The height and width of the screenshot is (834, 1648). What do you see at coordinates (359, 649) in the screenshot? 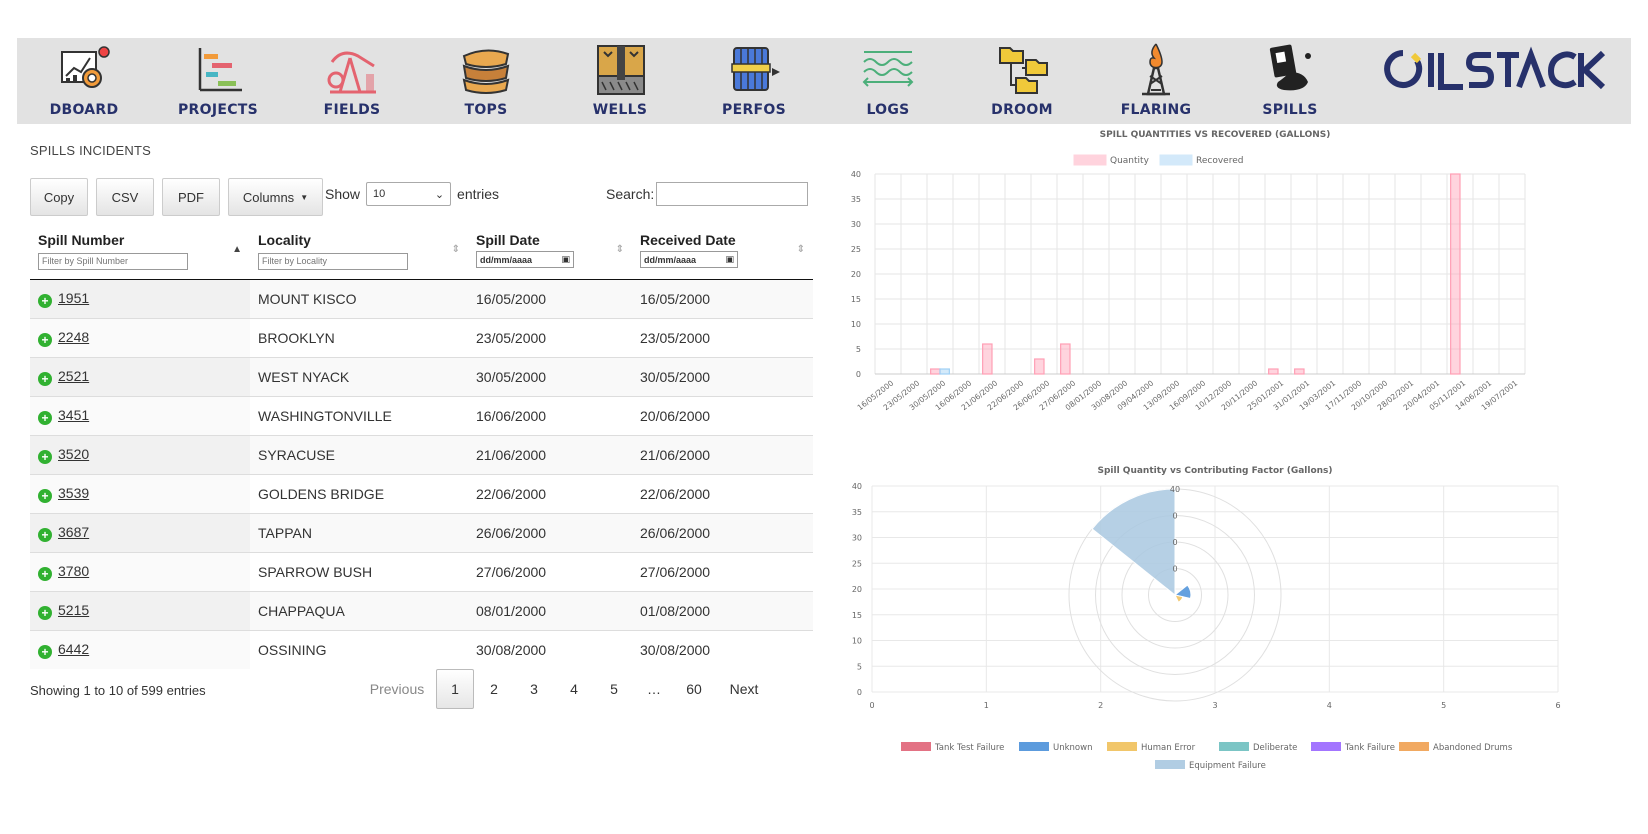
I see `cell-locality: OSSINING` at bounding box center [359, 649].